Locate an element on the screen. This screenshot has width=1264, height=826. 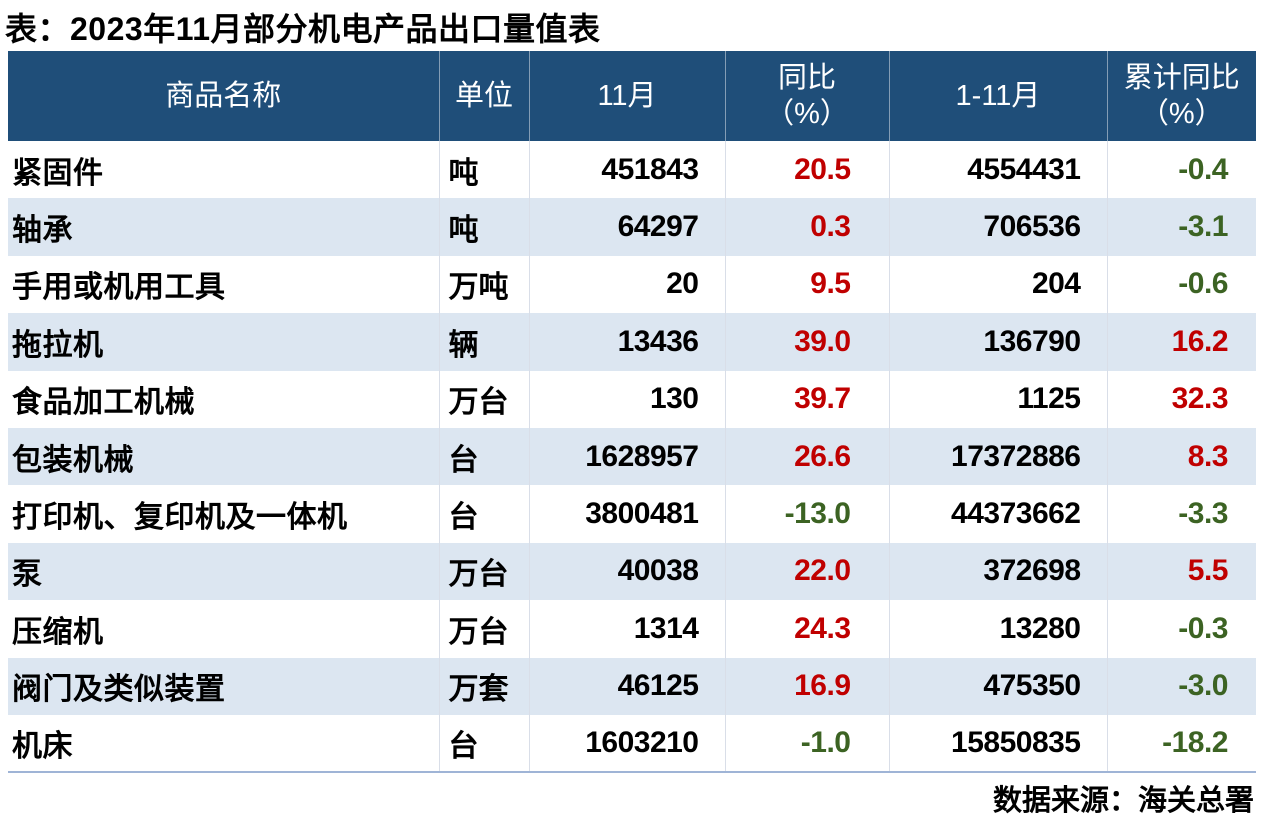
cell-product-name: 紧固件 is located at coordinates (58, 173).